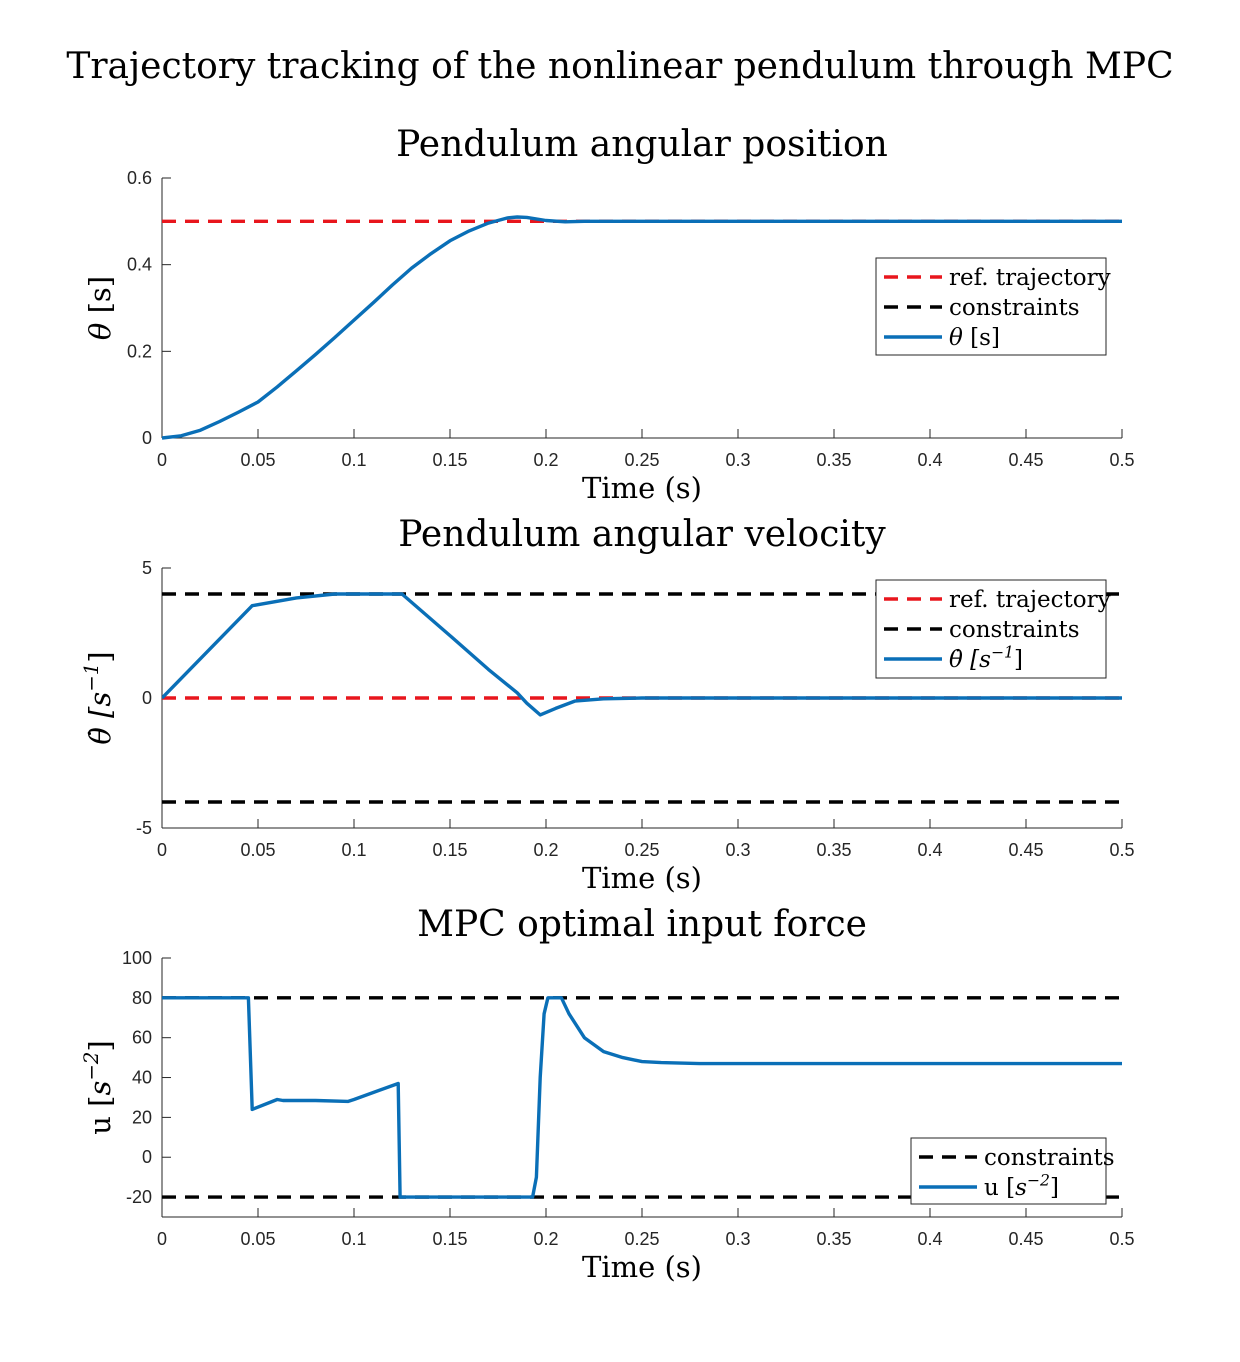 This screenshot has width=1240, height=1362. I want to click on y-tick-label: 5, so click(147, 568).